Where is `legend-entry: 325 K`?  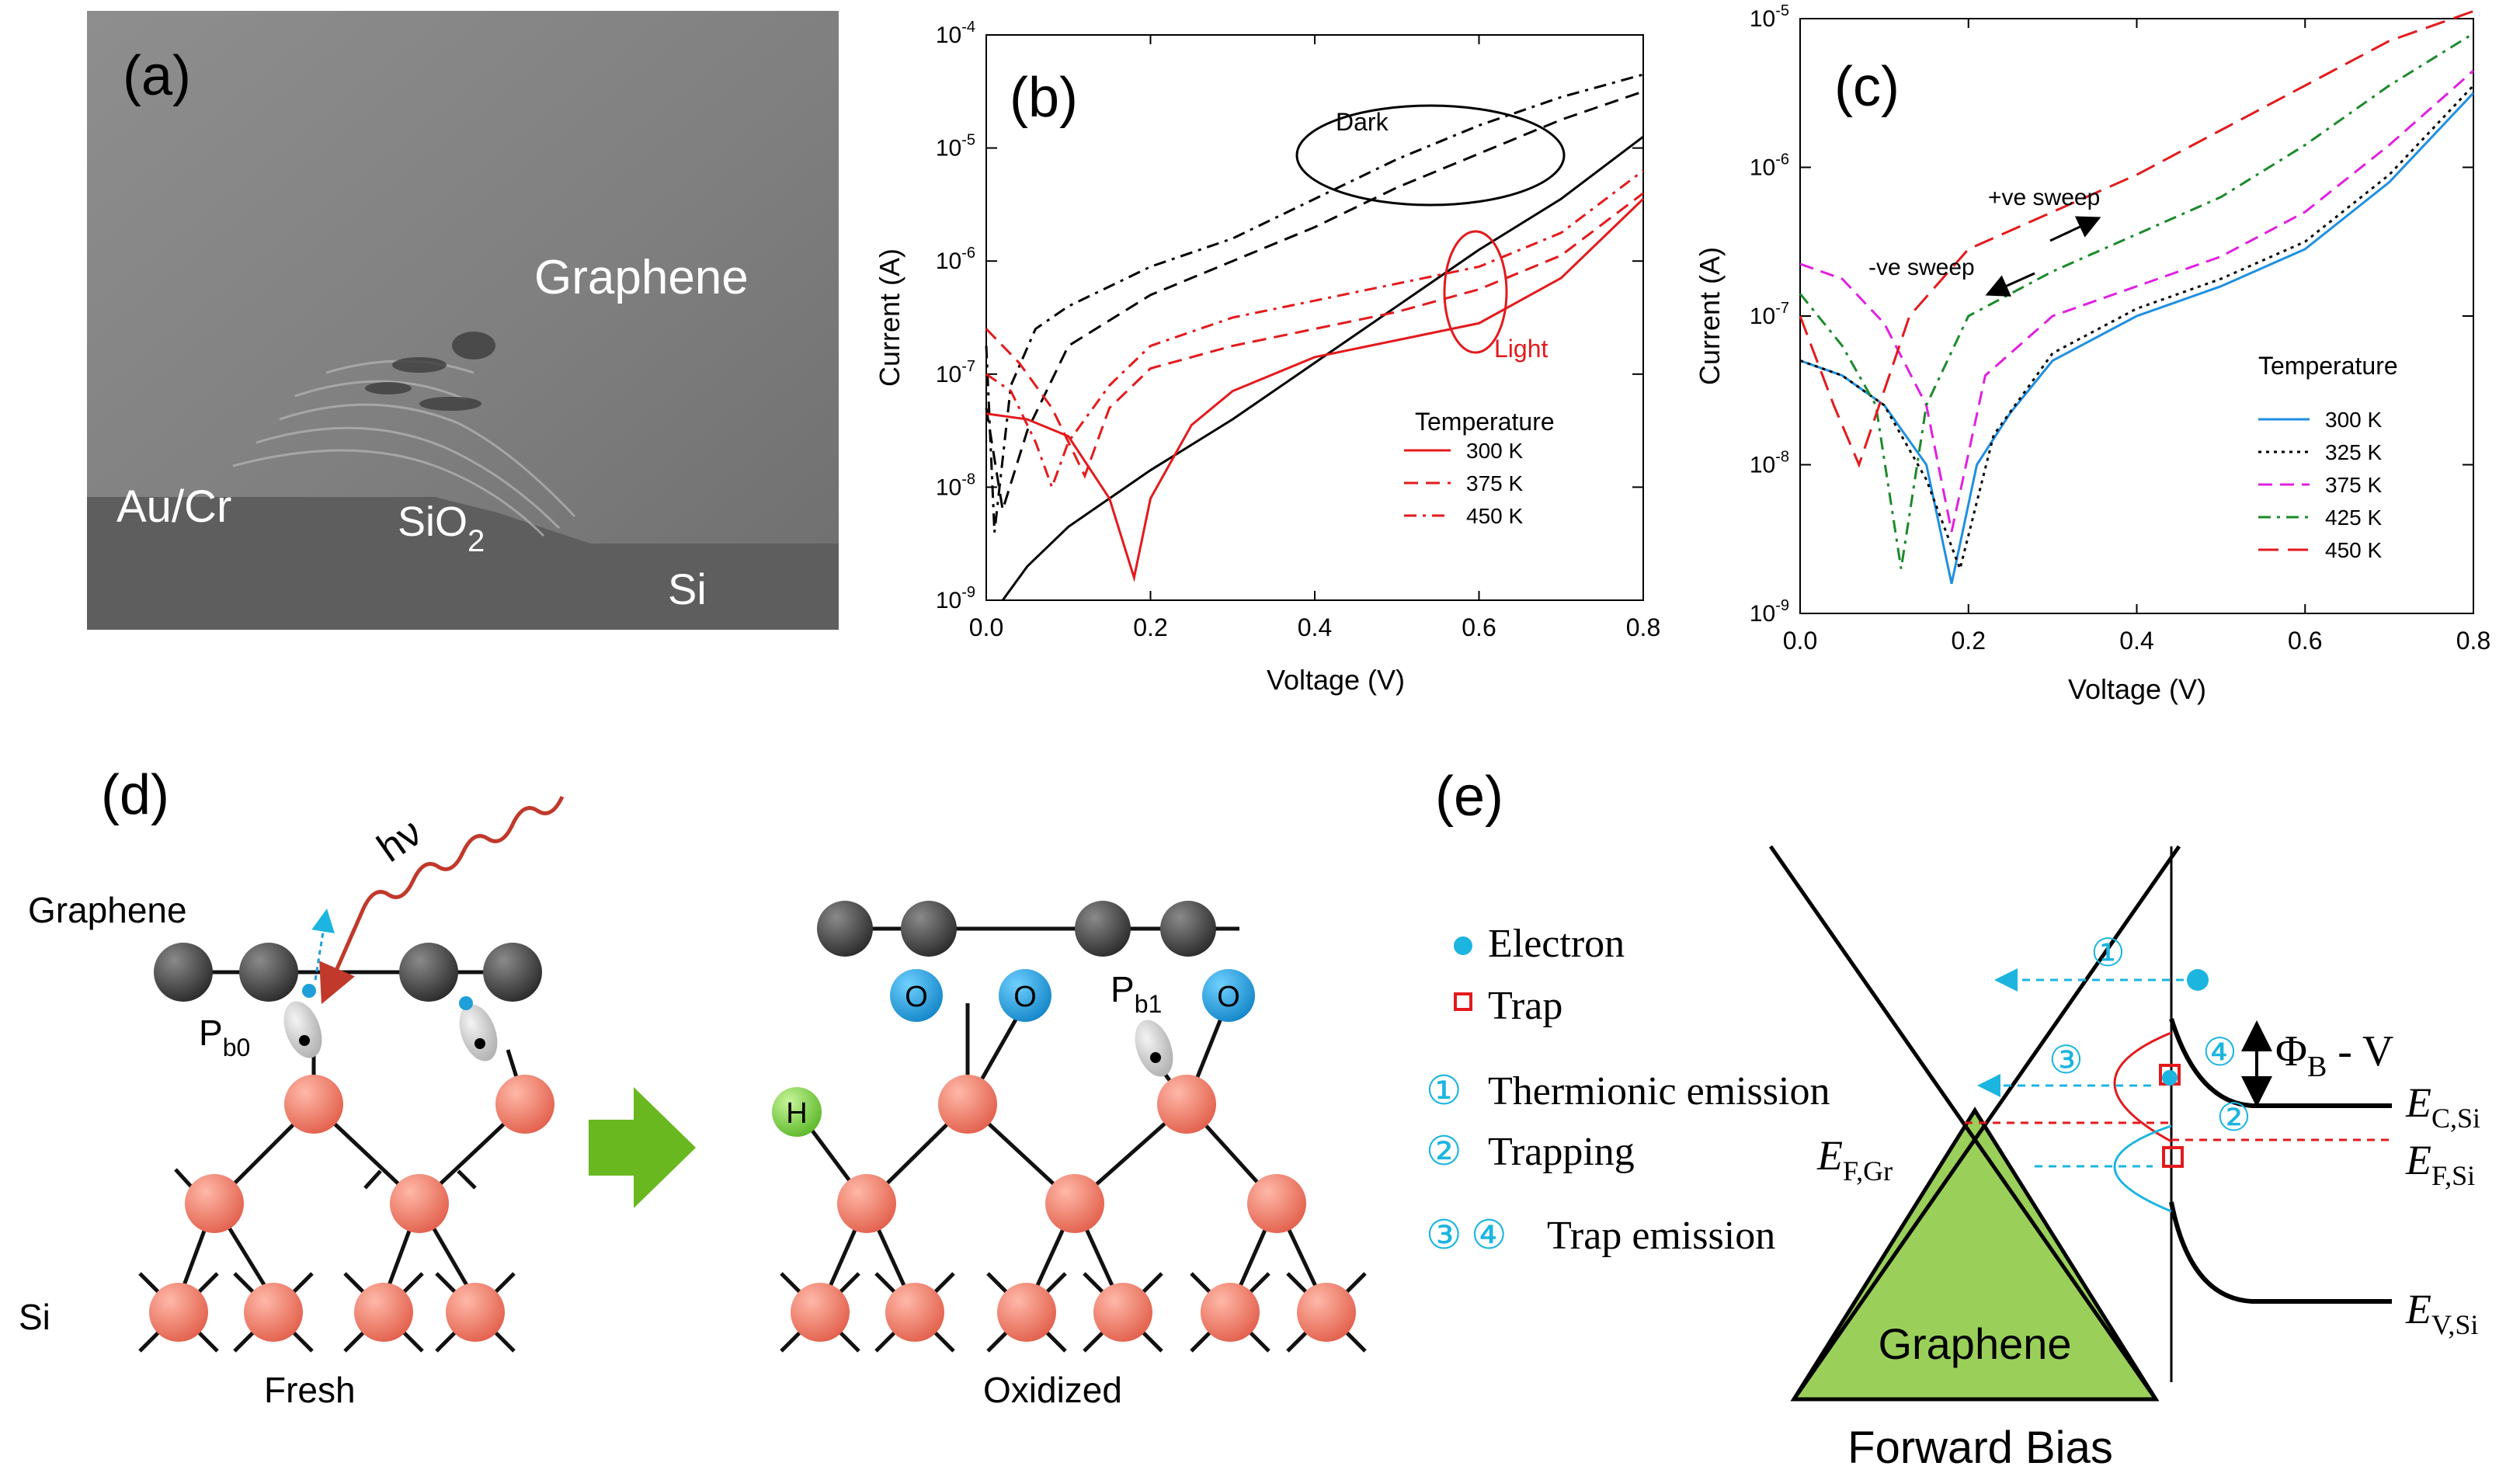
legend-entry: 325 K is located at coordinates (2353, 452).